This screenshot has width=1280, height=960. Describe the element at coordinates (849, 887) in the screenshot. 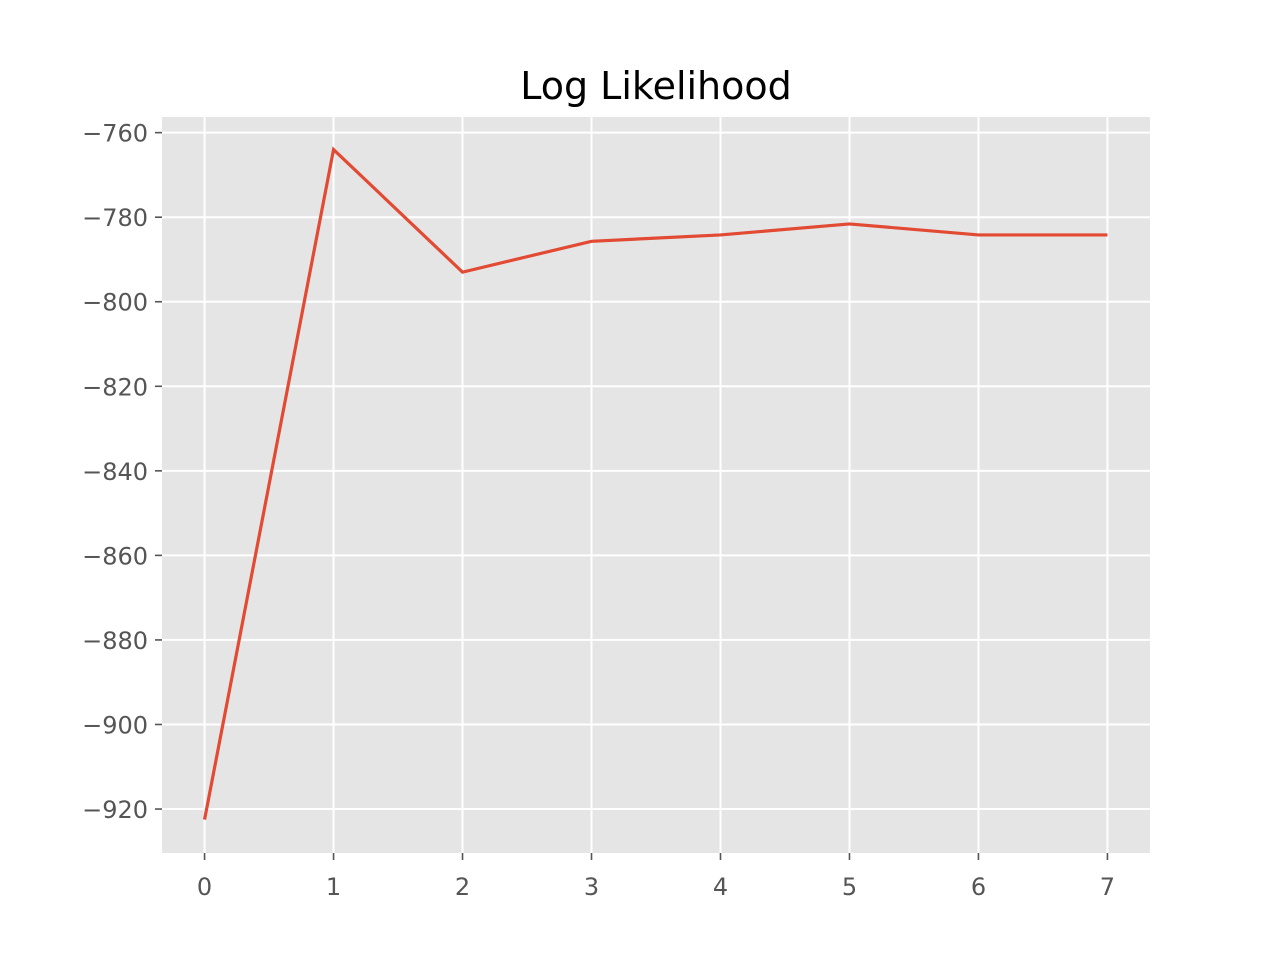

I see `x-tick-label: 5` at that location.